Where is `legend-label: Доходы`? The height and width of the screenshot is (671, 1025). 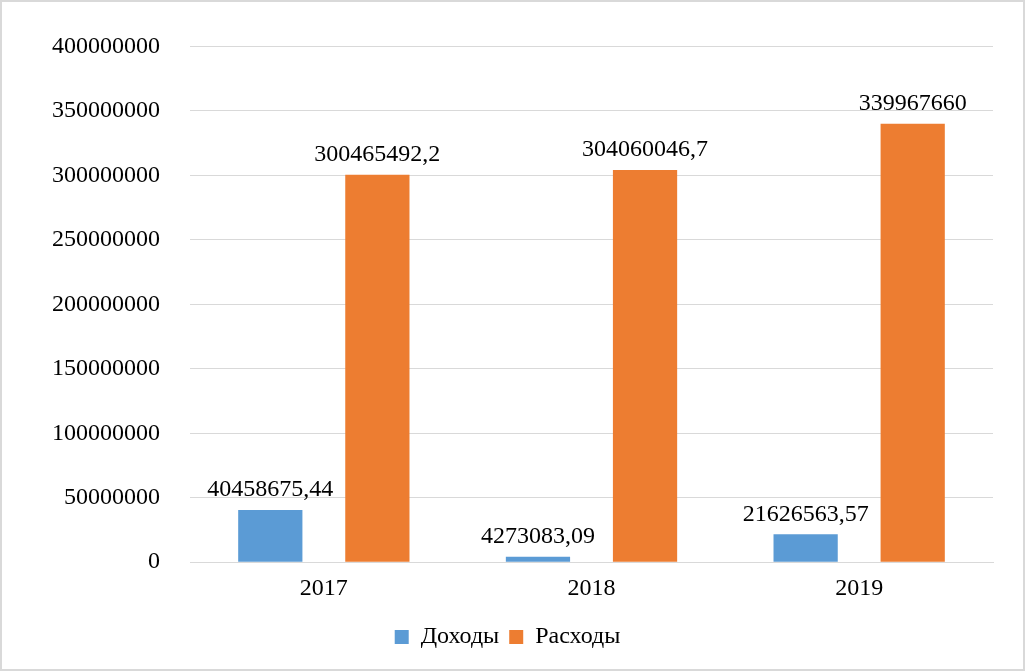
legend-label: Доходы is located at coordinates (460, 635).